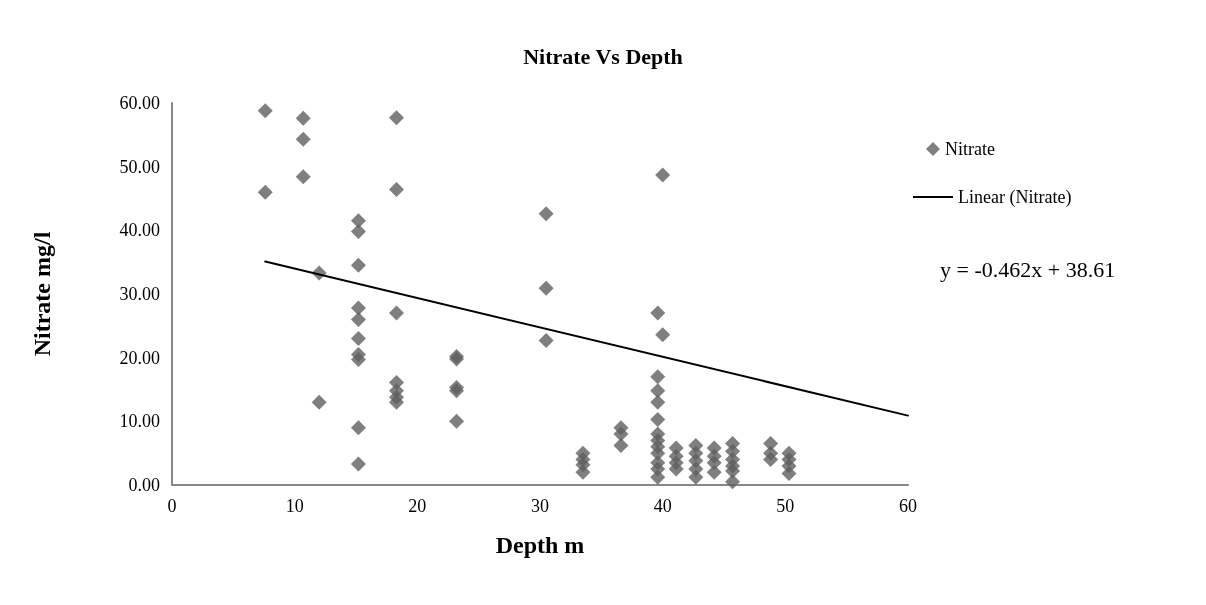 The height and width of the screenshot is (605, 1206). I want to click on x-tick-label: 30, so click(540, 506).